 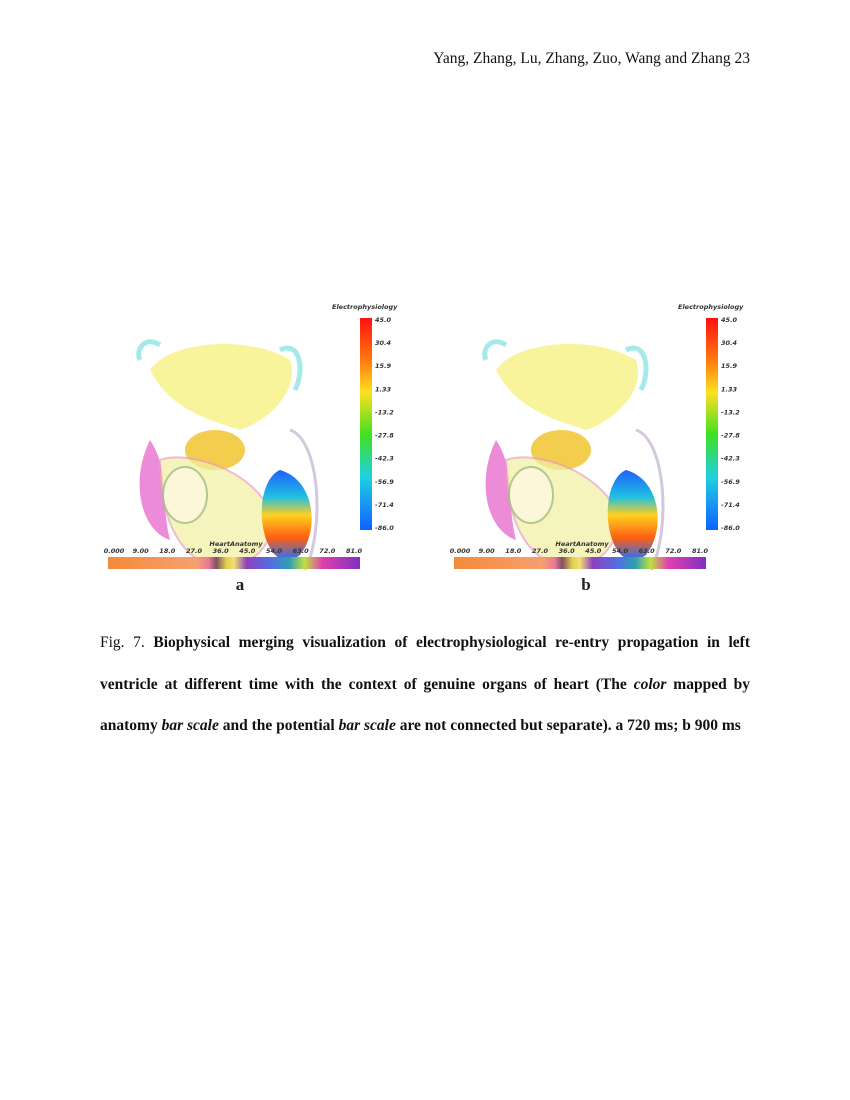 I want to click on panel-label: b, so click(x=585, y=584).